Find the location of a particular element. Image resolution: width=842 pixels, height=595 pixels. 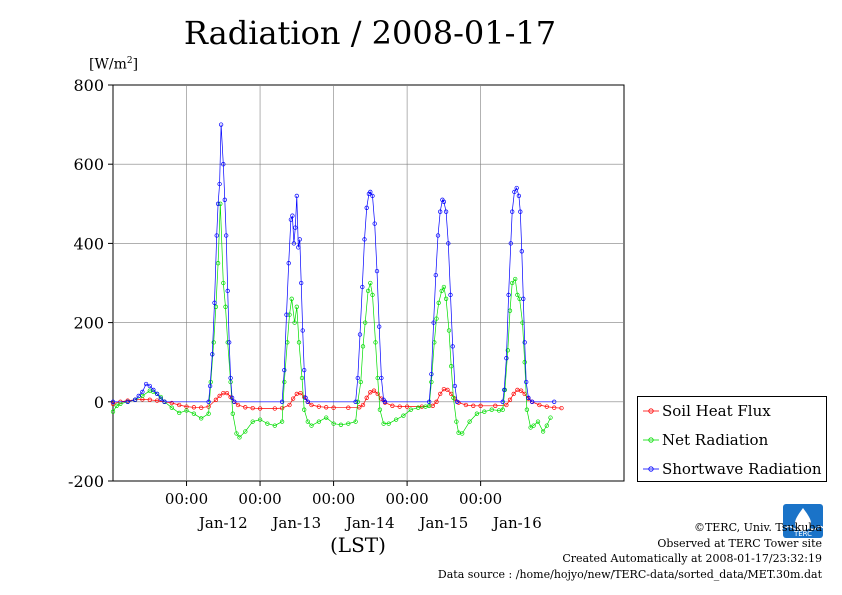

legend-item-net-radiation: Net Radiation is located at coordinates (732, 440).